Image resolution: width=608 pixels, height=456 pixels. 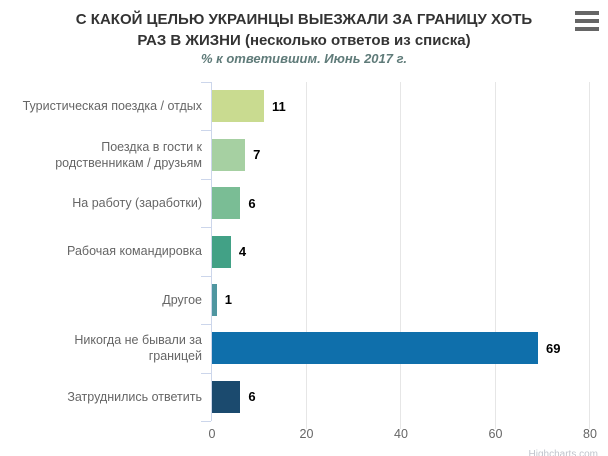 I want to click on category-label: Поездка в гости к родственникам / друзьям, so click(x=101, y=154).